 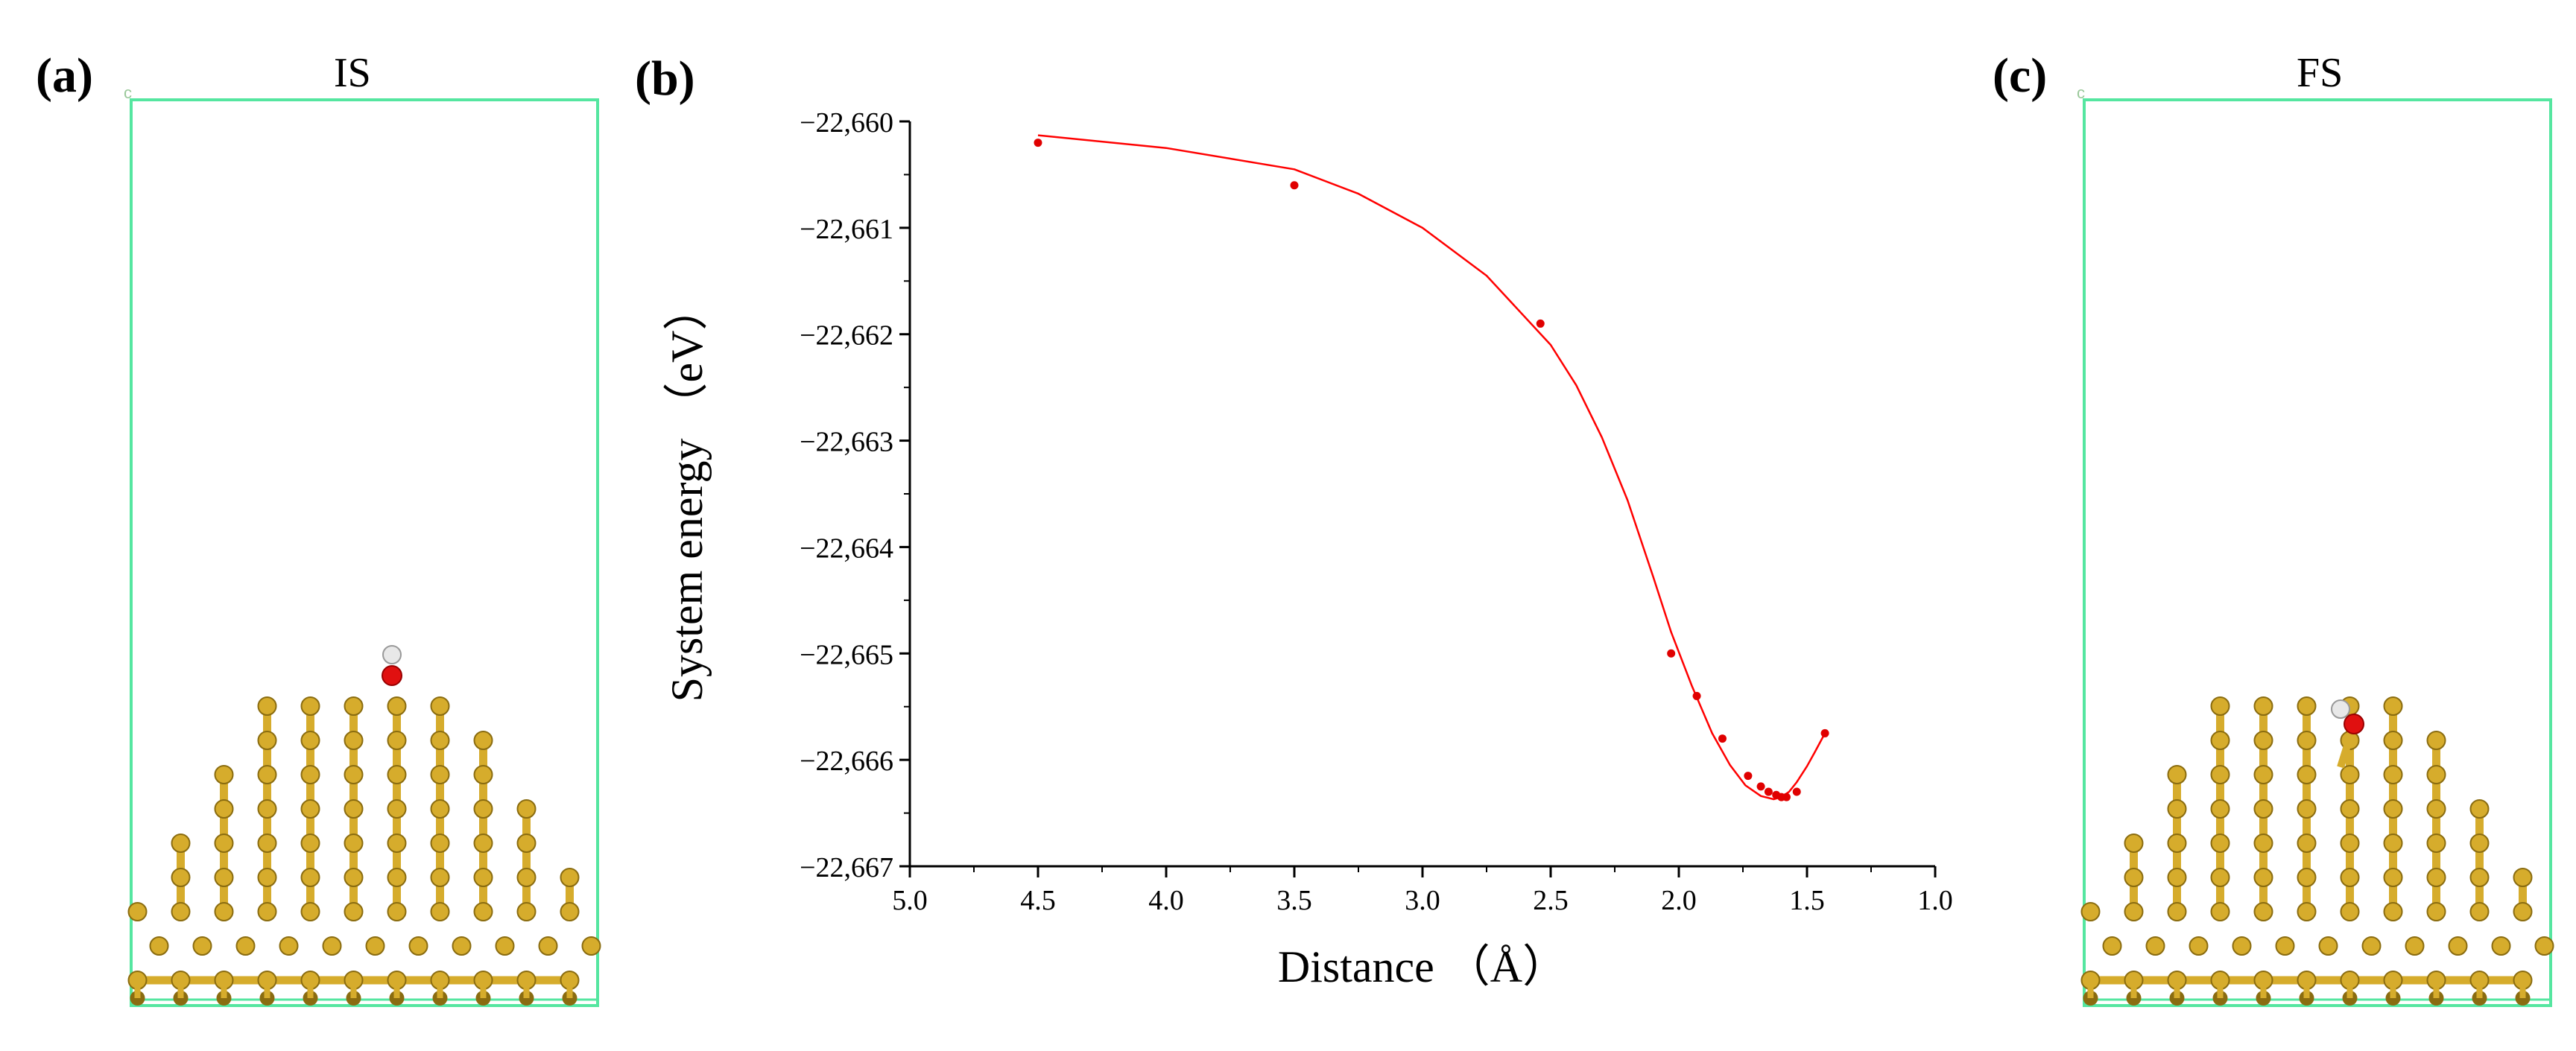 What do you see at coordinates (910, 901) in the screenshot?
I see `x-tick-label: 5.0` at bounding box center [910, 901].